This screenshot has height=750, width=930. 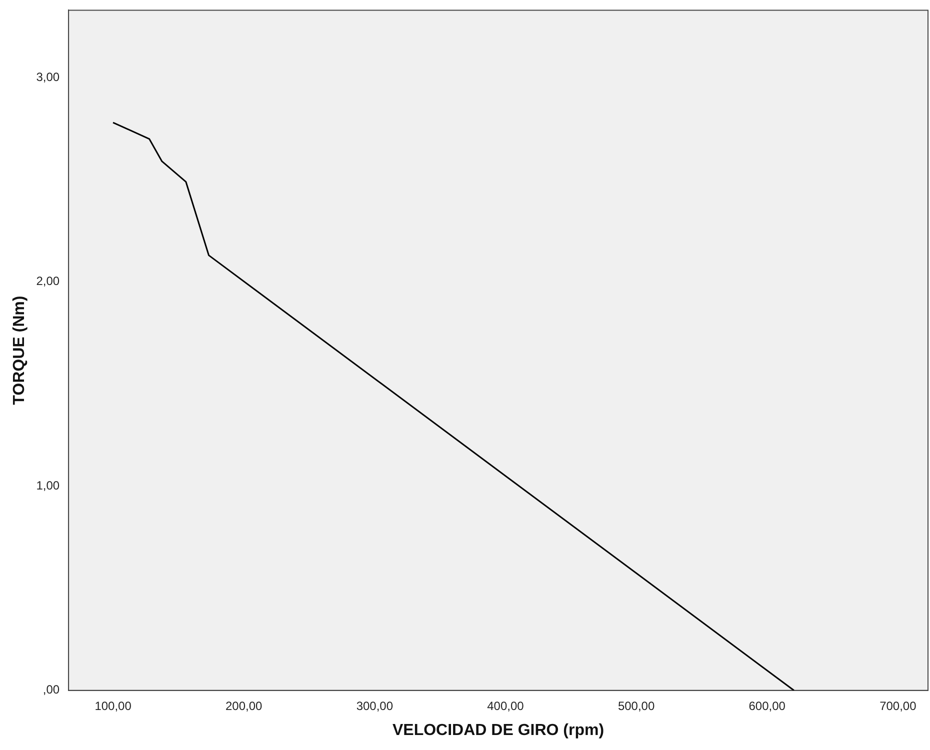 I want to click on x-tick-label: 300,00, so click(x=375, y=705).